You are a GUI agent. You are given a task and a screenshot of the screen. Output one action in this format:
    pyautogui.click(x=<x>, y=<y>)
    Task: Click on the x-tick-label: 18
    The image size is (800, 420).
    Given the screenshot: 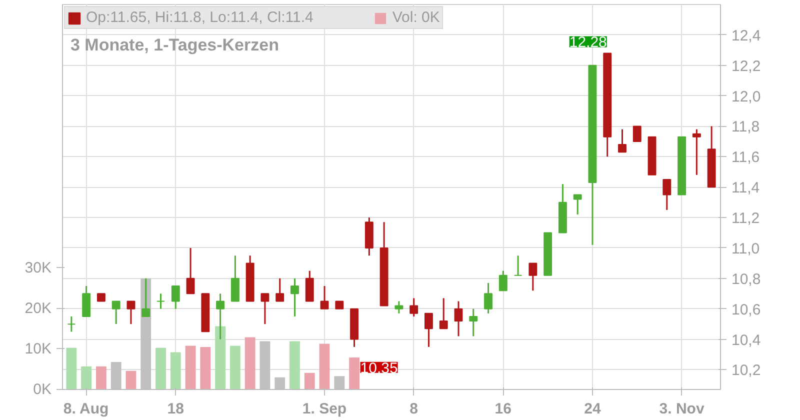 What is the action you would take?
    pyautogui.click(x=175, y=409)
    